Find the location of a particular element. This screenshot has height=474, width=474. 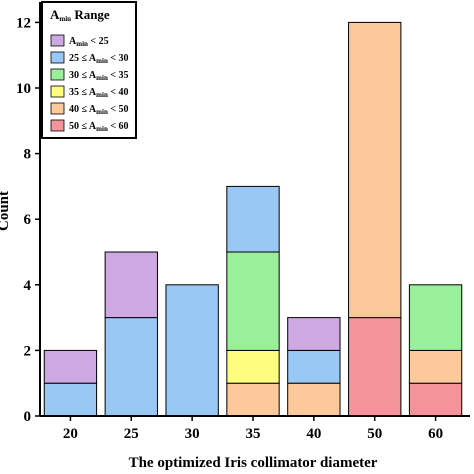

x-tick-label: 40 is located at coordinates (313, 434).